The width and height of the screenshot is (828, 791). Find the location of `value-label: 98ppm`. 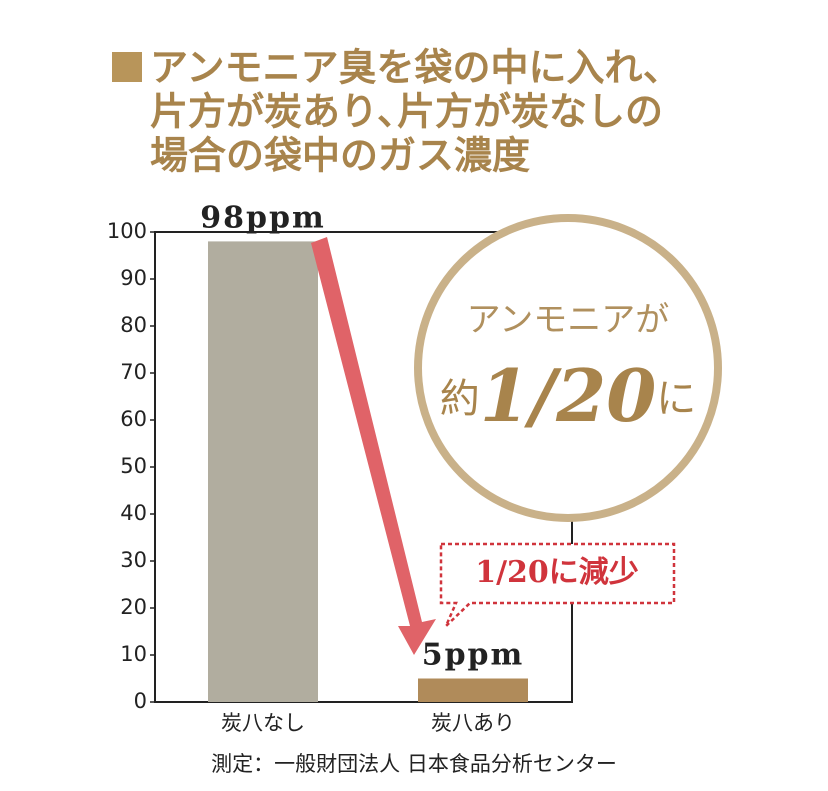

value-label: 98ppm is located at coordinates (262, 217).